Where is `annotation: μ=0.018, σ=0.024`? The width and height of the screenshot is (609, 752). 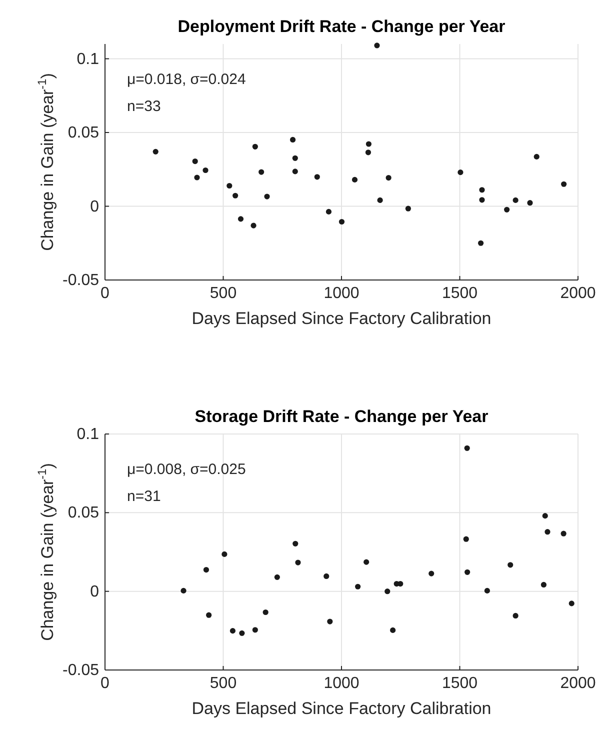 annotation: μ=0.018, σ=0.024 is located at coordinates (186, 79).